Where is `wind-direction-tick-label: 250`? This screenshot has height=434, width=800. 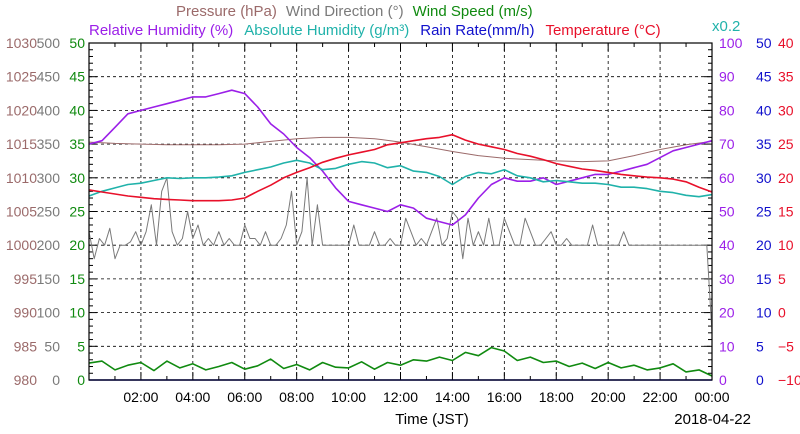
wind-direction-tick-label: 250 is located at coordinates (49, 212).